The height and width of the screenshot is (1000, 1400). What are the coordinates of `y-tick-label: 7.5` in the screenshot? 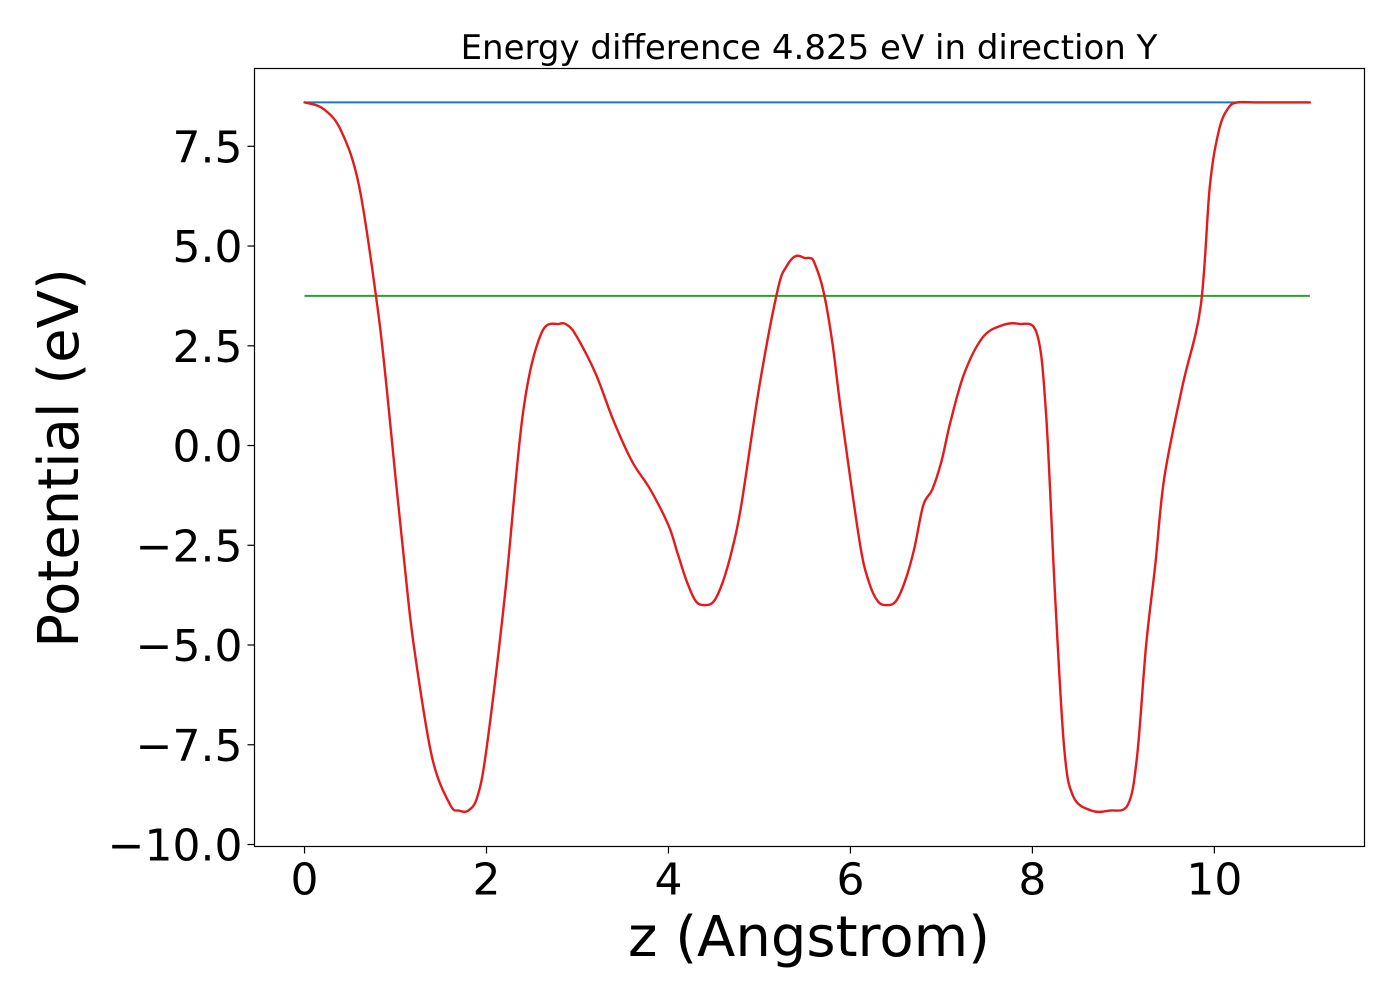 It's located at (208, 147).